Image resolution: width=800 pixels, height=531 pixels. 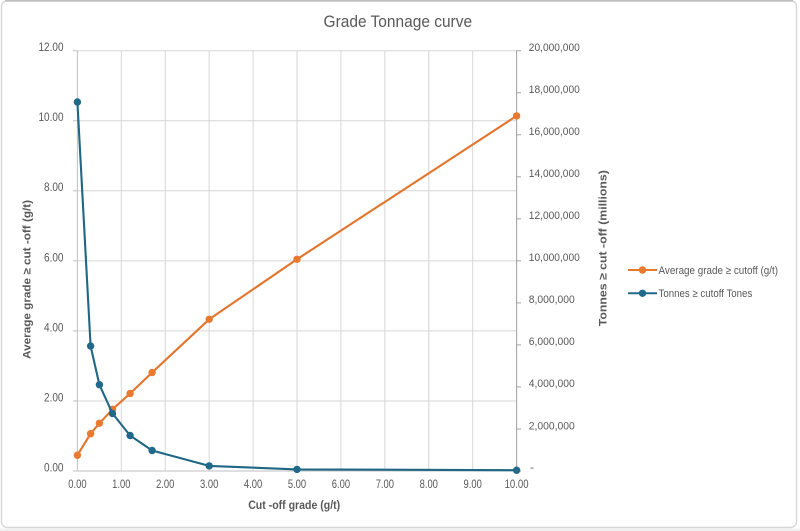 I want to click on svg-text: 18,000,000, so click(x=554, y=90).